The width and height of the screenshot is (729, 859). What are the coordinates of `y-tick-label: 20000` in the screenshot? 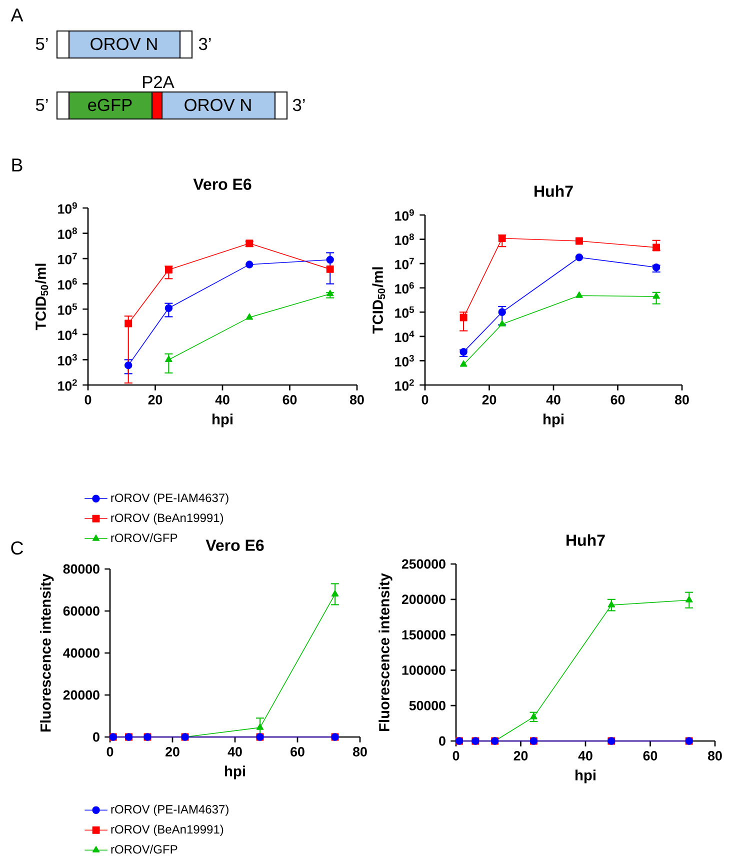 It's located at (81, 695).